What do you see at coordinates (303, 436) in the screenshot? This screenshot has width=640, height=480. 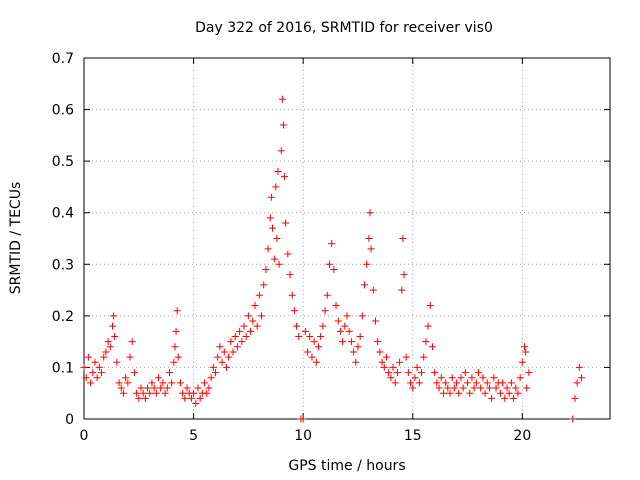 I see `x-tick-label: 10` at bounding box center [303, 436].